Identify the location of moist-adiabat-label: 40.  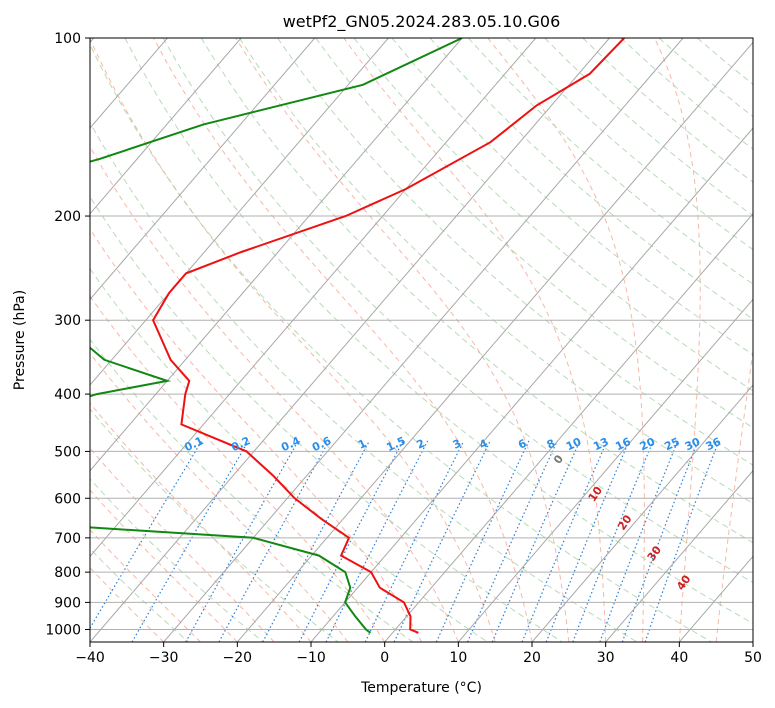
(684, 582).